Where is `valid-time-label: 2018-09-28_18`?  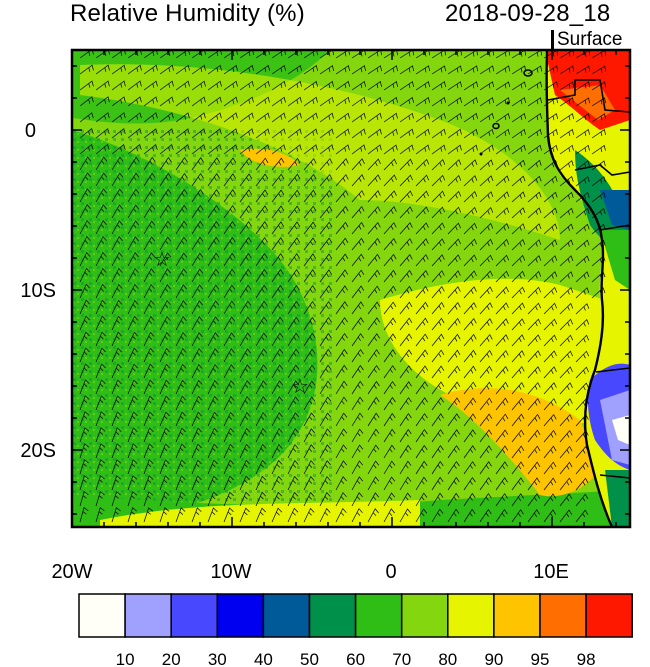
valid-time-label: 2018-09-28_18 is located at coordinates (528, 13).